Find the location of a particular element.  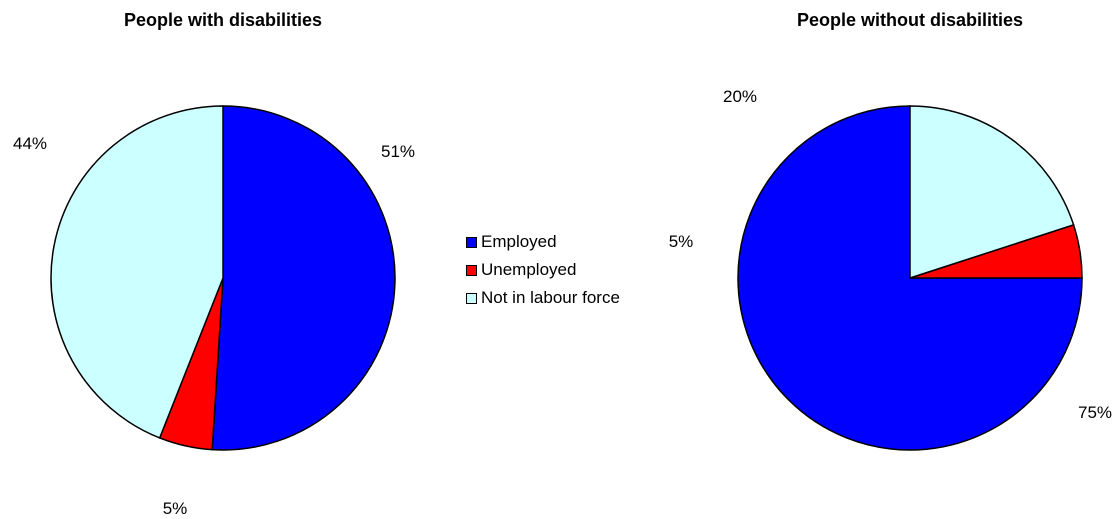

legend: Employed Unemployed Not in labour force is located at coordinates (543, 270).